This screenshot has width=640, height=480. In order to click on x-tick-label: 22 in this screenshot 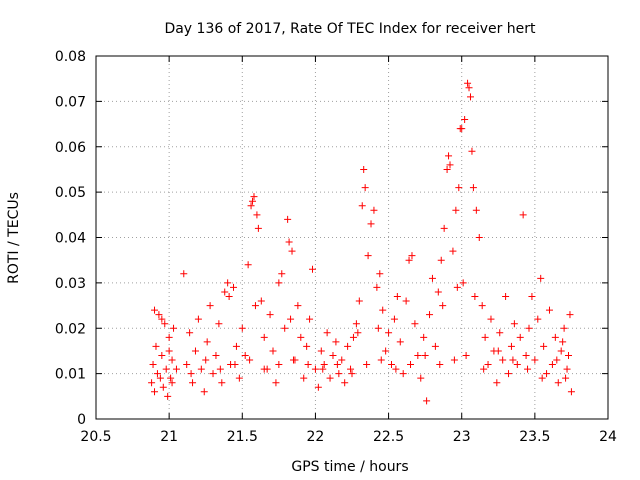, I will do `click(316, 437)`.